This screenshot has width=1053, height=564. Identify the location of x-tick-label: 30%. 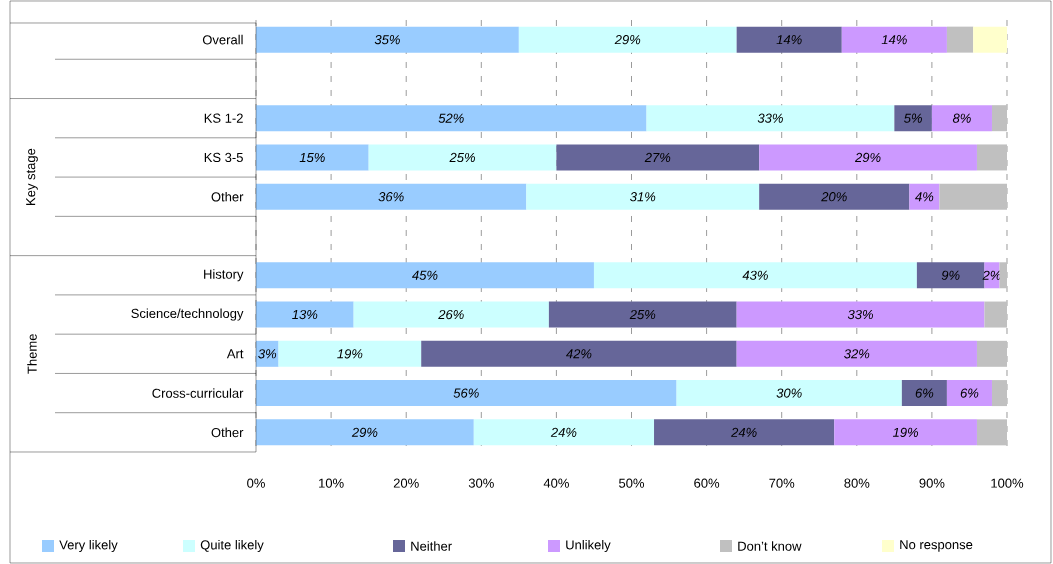
(481, 483).